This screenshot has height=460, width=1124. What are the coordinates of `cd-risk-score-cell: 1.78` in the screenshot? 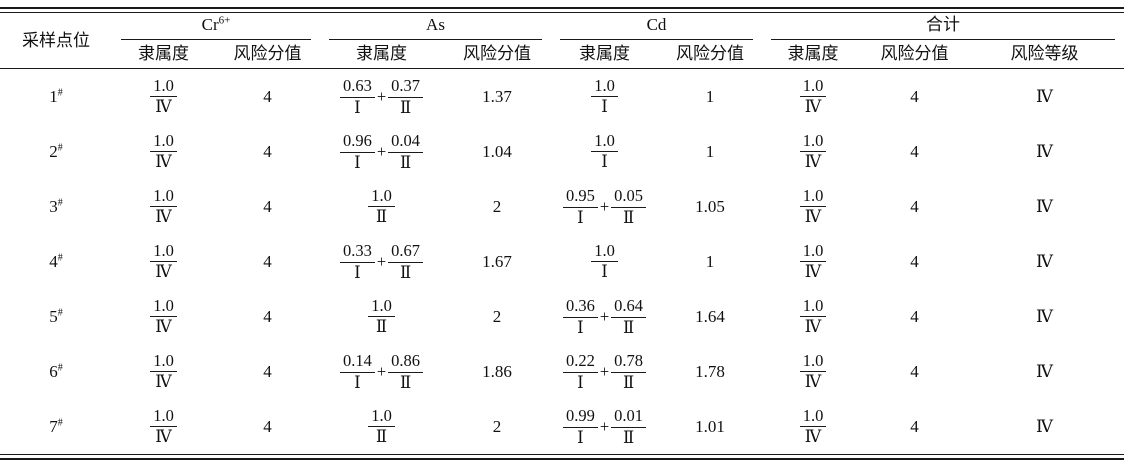 It's located at (710, 371).